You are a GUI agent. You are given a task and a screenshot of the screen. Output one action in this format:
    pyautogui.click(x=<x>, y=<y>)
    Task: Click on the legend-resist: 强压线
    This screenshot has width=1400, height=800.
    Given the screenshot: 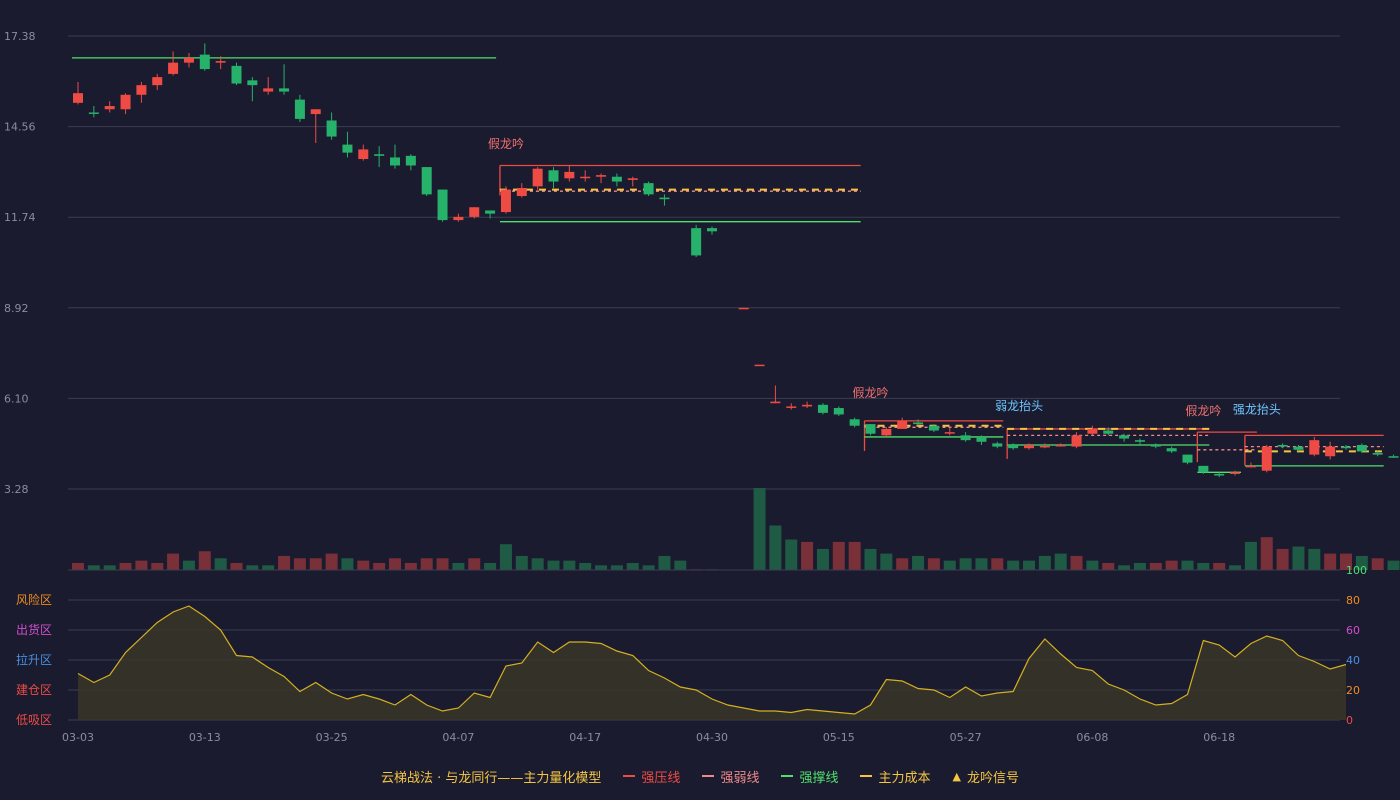 What is the action you would take?
    pyautogui.click(x=651, y=776)
    